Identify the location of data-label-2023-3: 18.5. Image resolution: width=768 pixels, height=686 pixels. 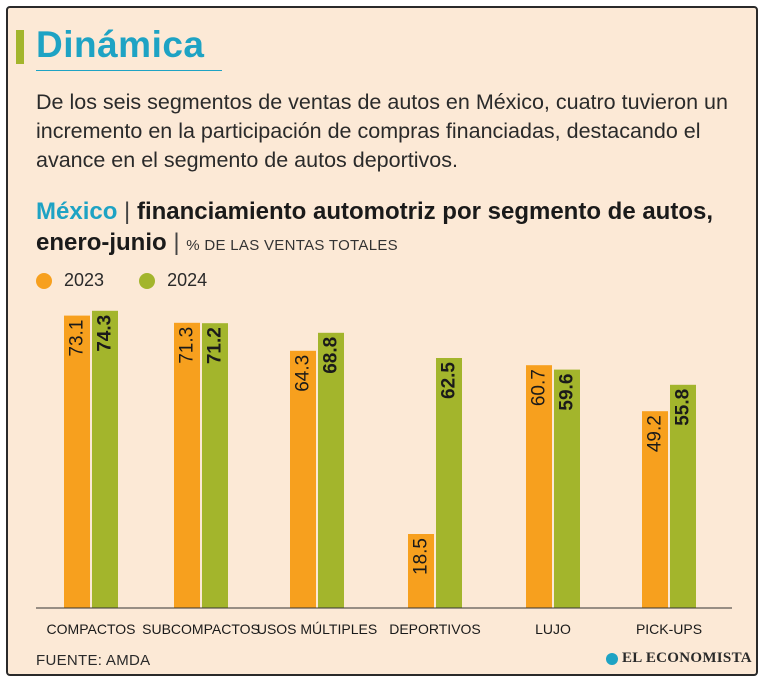
(421, 556).